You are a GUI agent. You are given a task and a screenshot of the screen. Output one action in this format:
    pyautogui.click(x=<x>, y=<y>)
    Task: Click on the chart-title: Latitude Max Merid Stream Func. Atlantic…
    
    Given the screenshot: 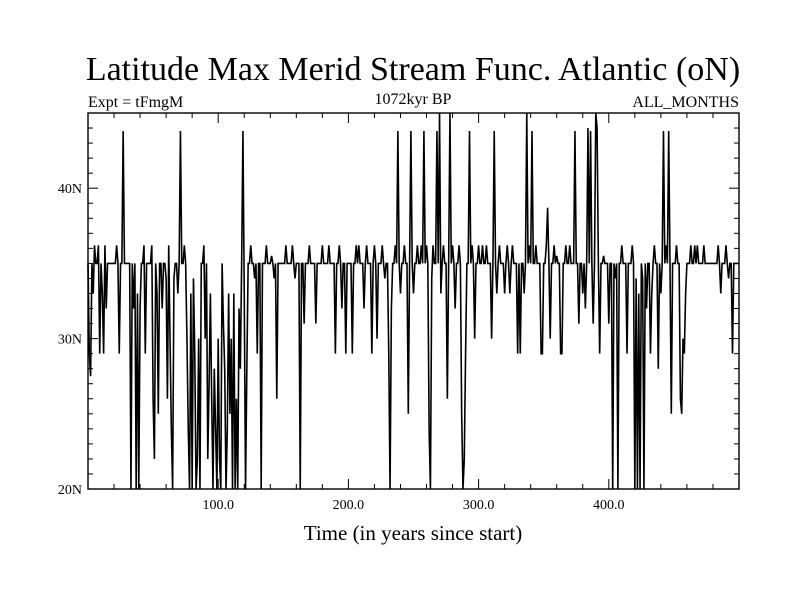 What is the action you would take?
    pyautogui.click(x=413, y=69)
    